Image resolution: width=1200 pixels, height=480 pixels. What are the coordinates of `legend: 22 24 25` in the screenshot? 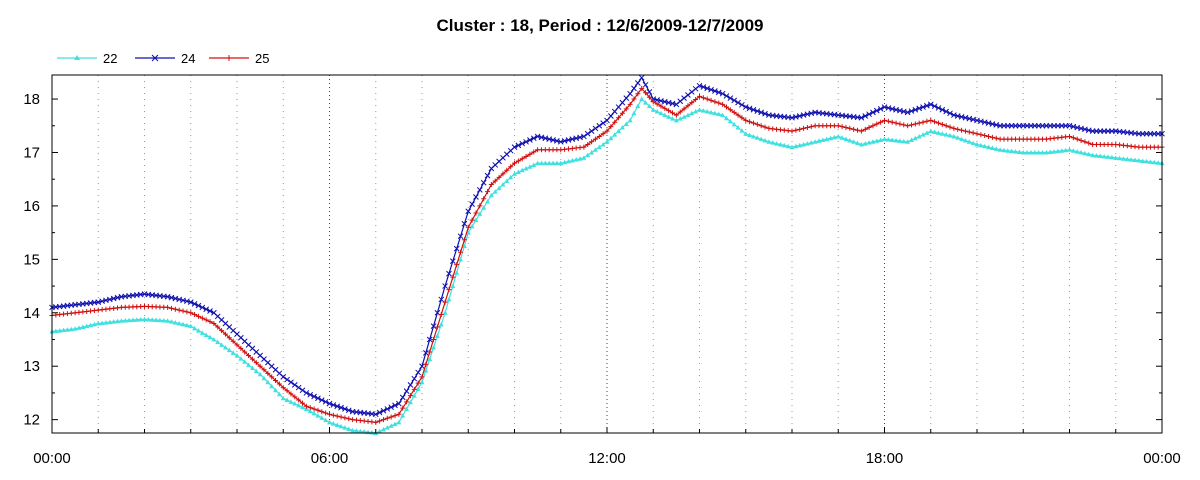 It's located at (163, 58).